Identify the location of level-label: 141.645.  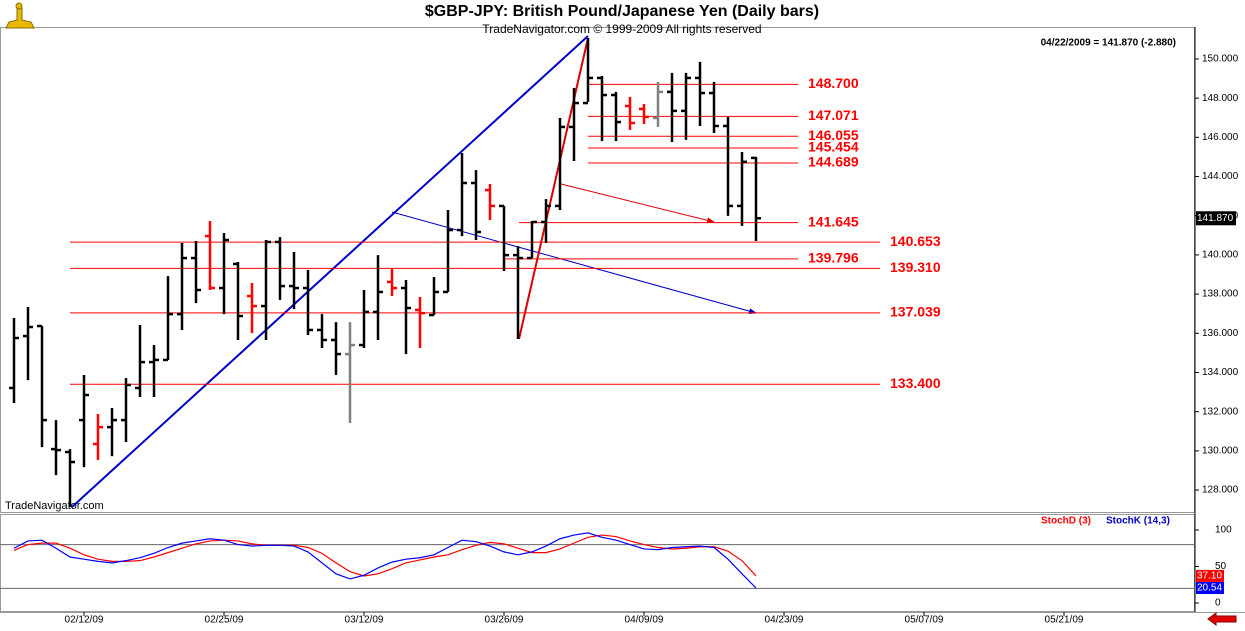
(833, 221).